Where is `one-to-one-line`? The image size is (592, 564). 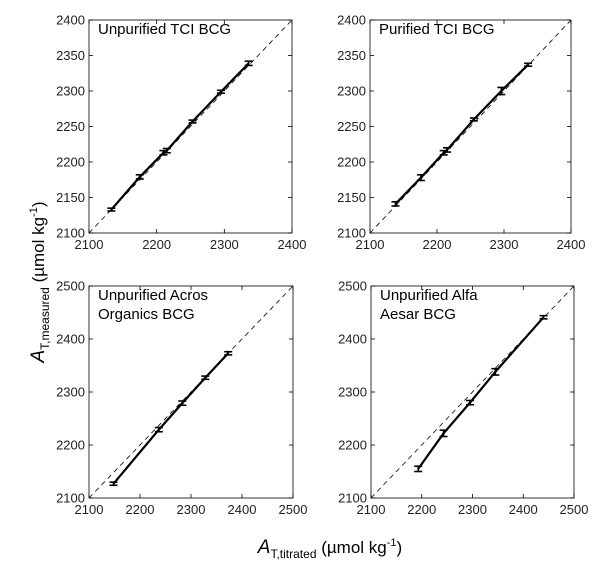 one-to-one-line is located at coordinates (470, 126).